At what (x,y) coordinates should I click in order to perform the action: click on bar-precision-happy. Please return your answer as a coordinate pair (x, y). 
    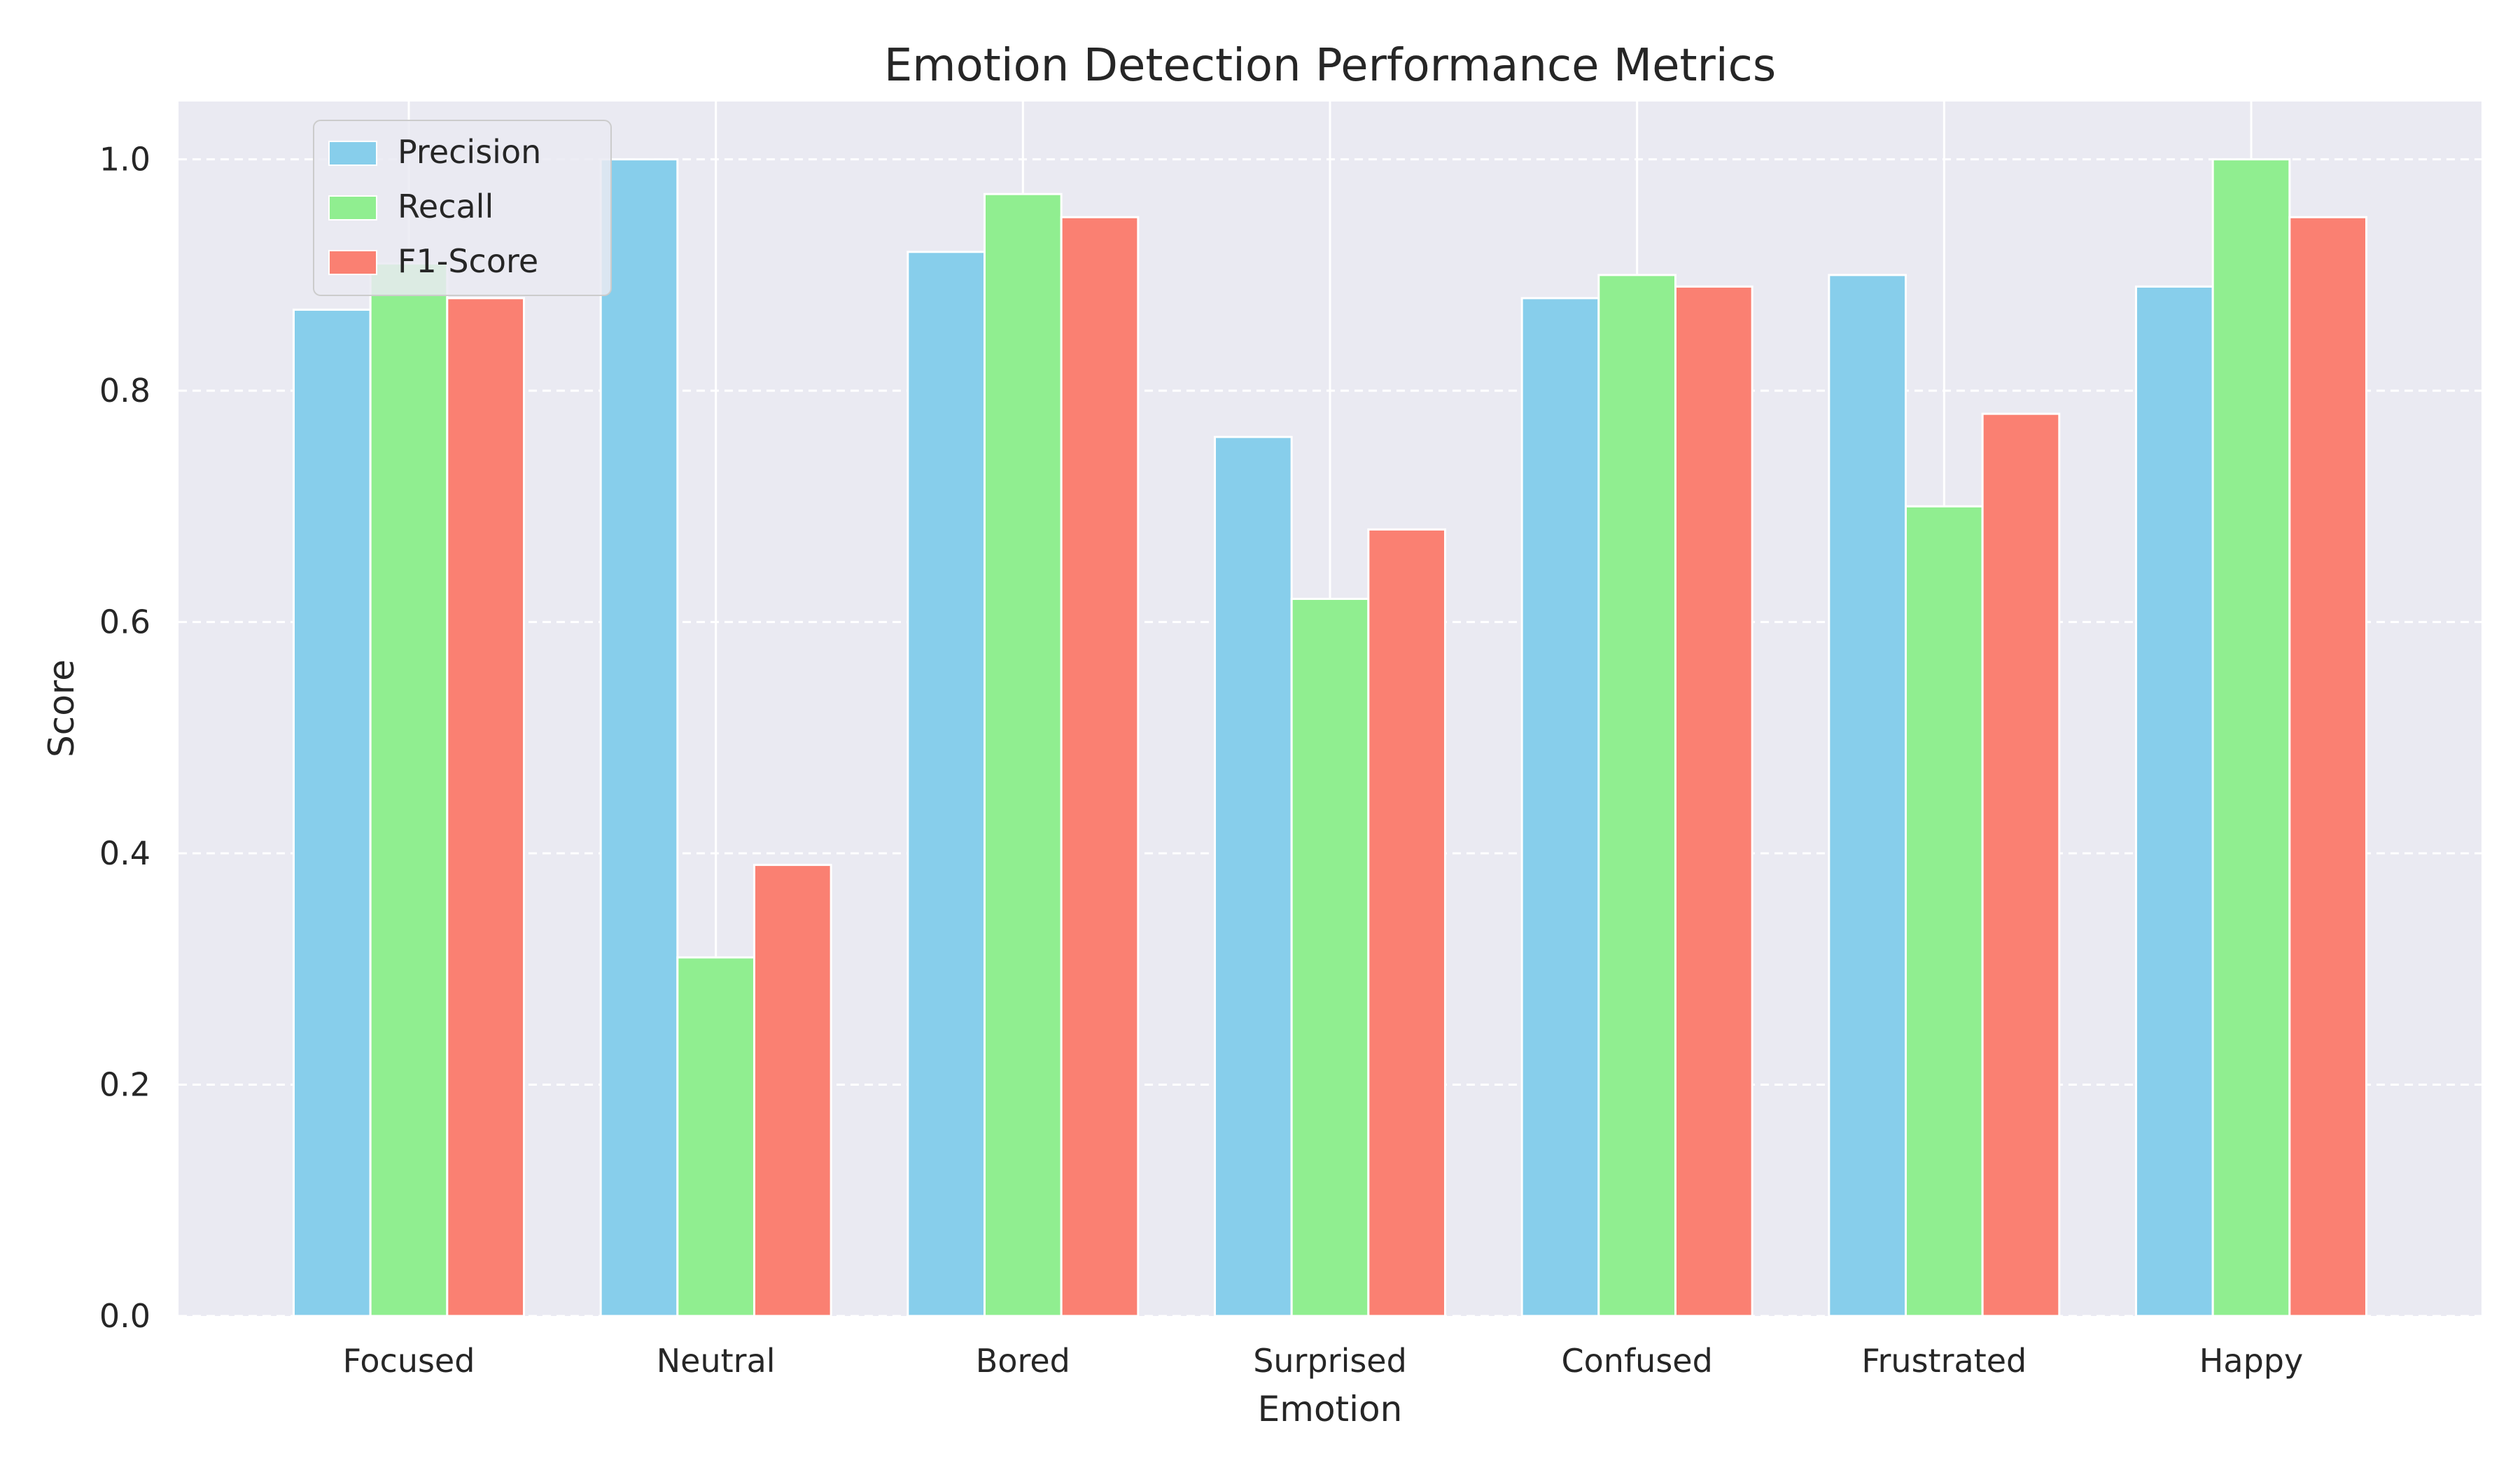
    Looking at the image, I should click on (2174, 801).